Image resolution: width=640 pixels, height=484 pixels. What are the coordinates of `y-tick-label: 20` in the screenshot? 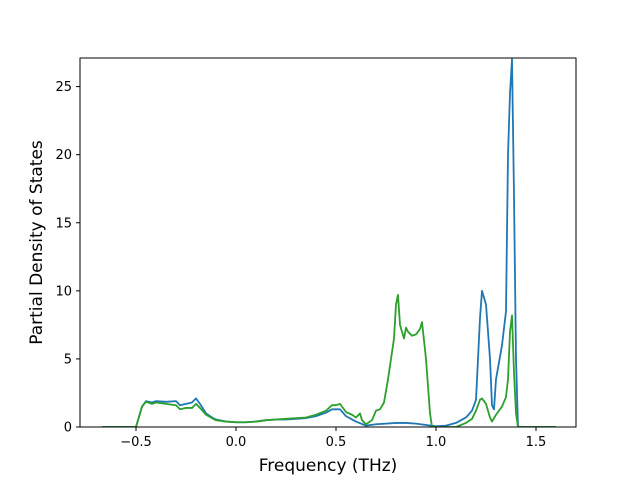 It's located at (63, 155).